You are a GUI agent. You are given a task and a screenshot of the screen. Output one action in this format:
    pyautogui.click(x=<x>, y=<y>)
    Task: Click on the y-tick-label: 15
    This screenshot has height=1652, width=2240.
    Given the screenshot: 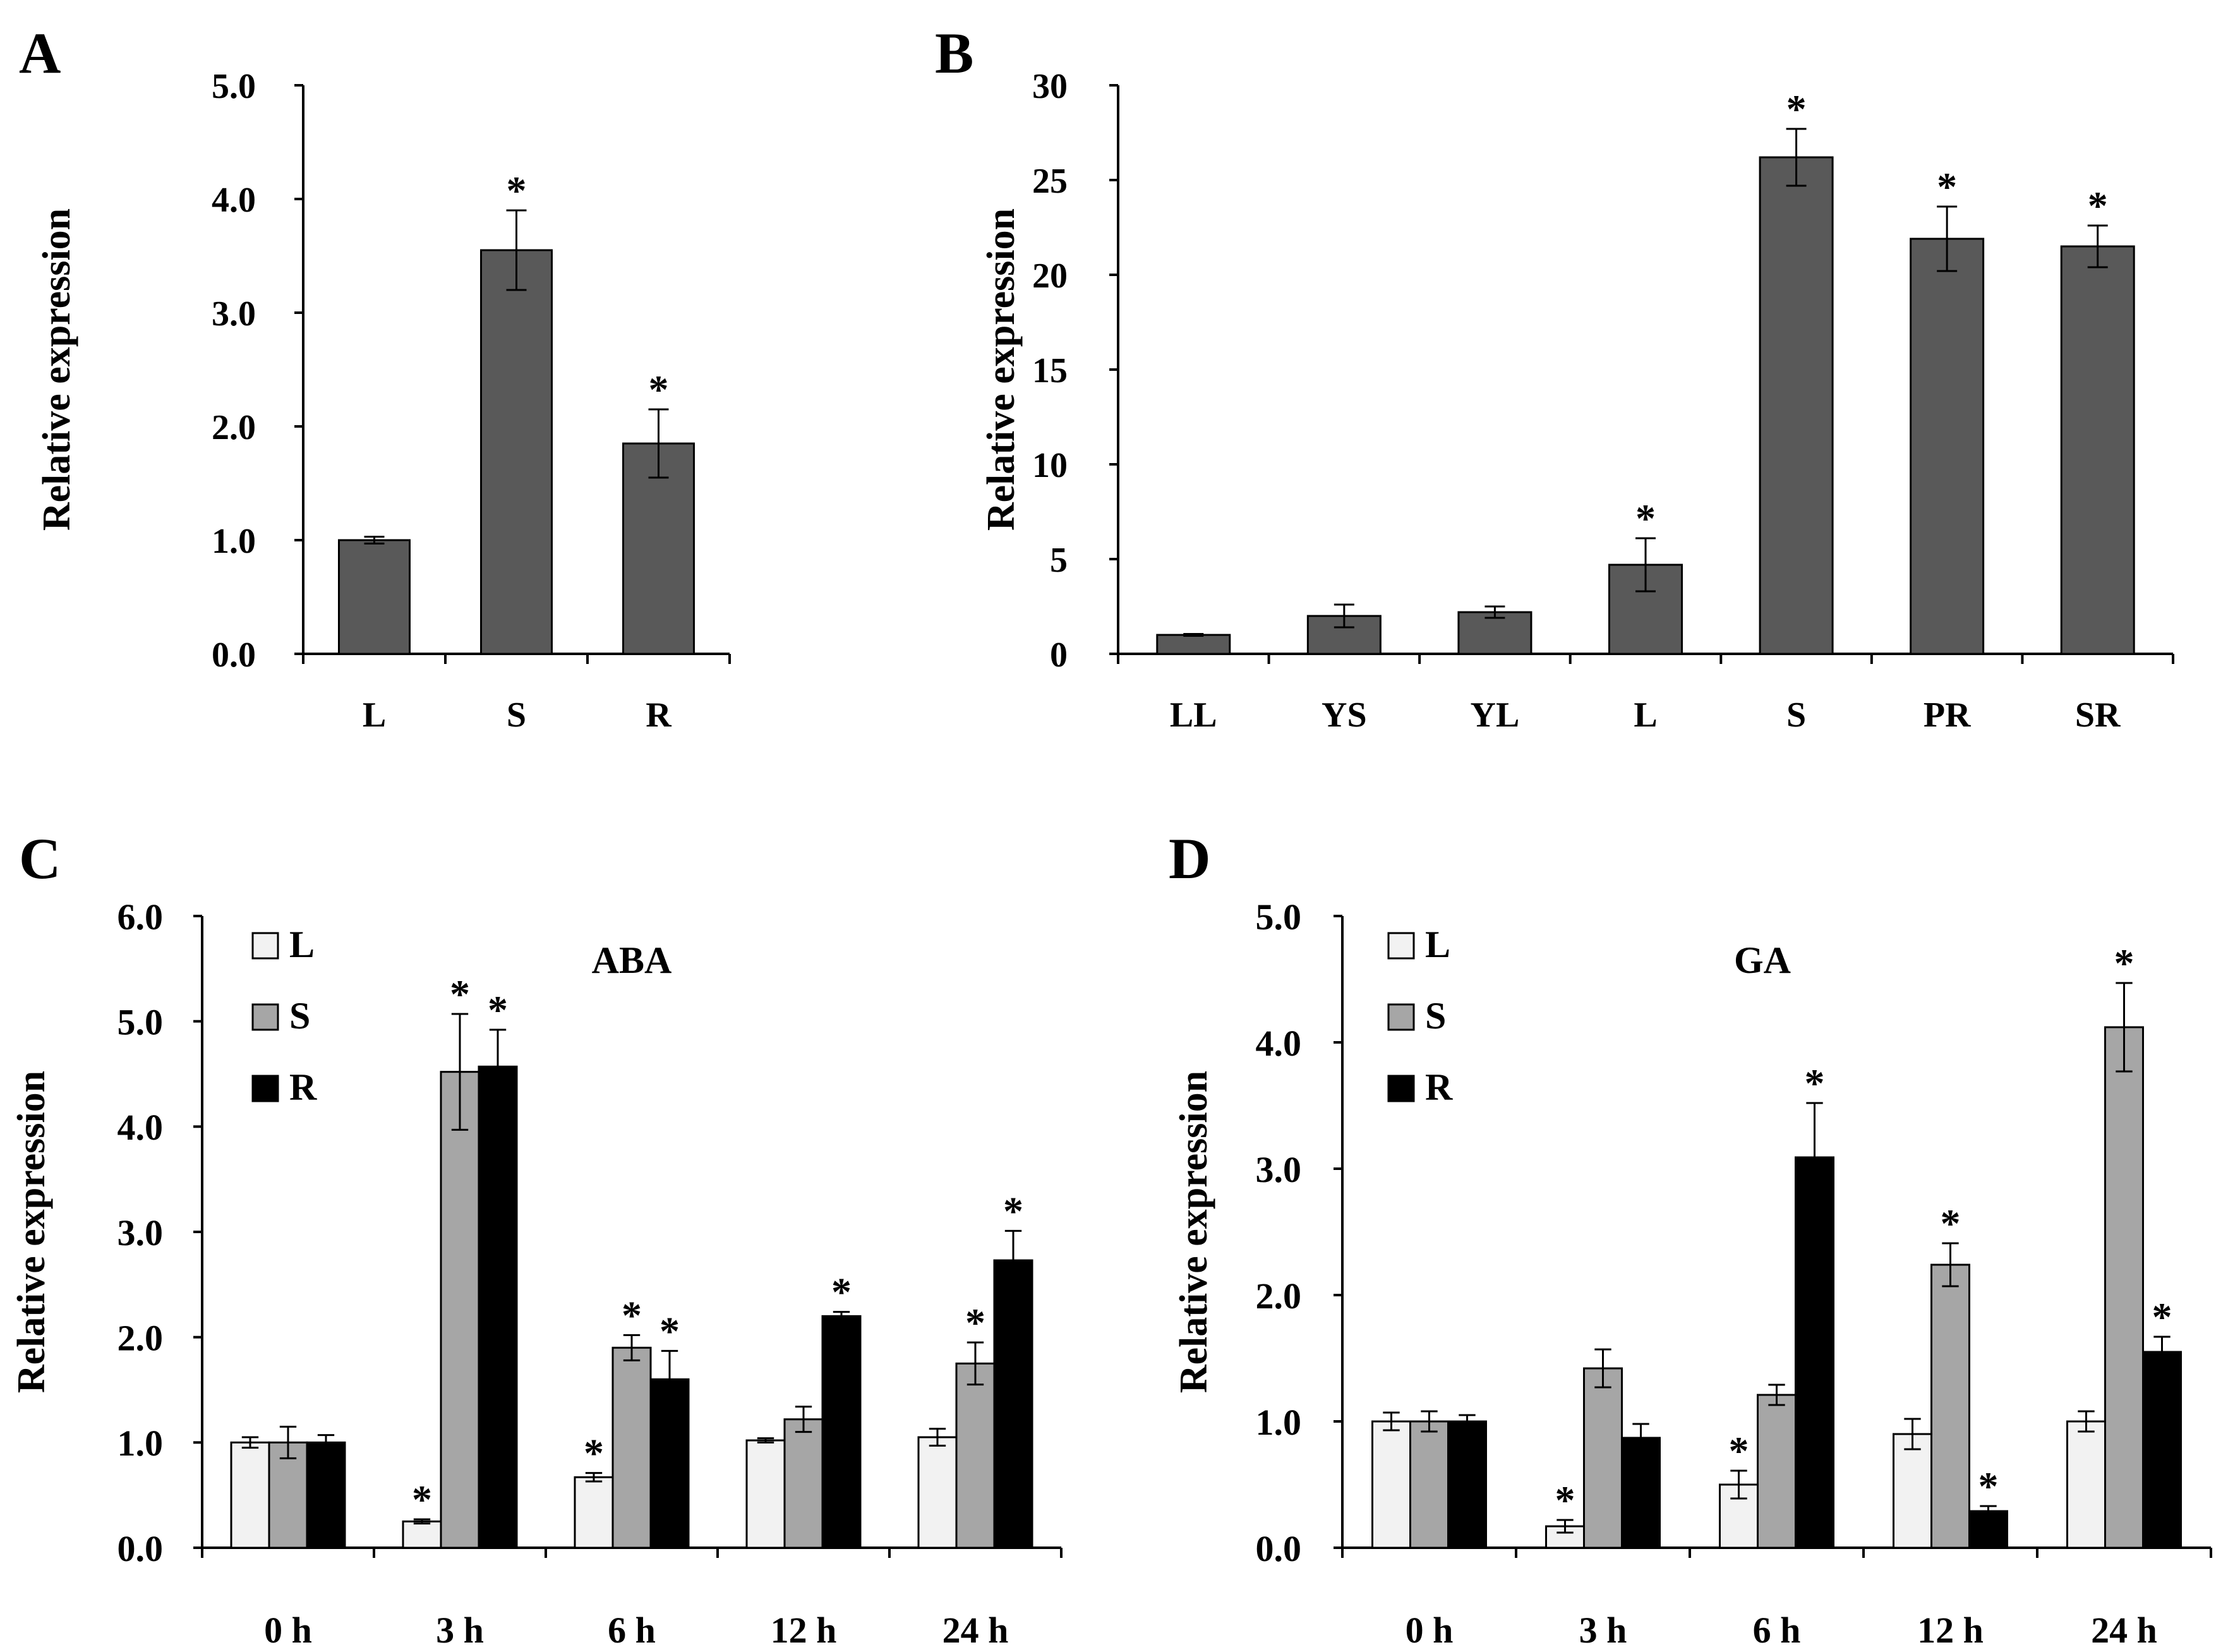 What is the action you would take?
    pyautogui.click(x=1050, y=370)
    